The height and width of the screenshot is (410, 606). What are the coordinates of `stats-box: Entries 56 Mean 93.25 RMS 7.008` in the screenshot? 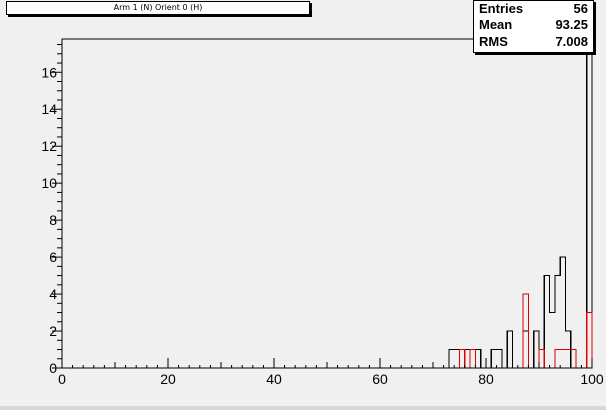 It's located at (533, 26).